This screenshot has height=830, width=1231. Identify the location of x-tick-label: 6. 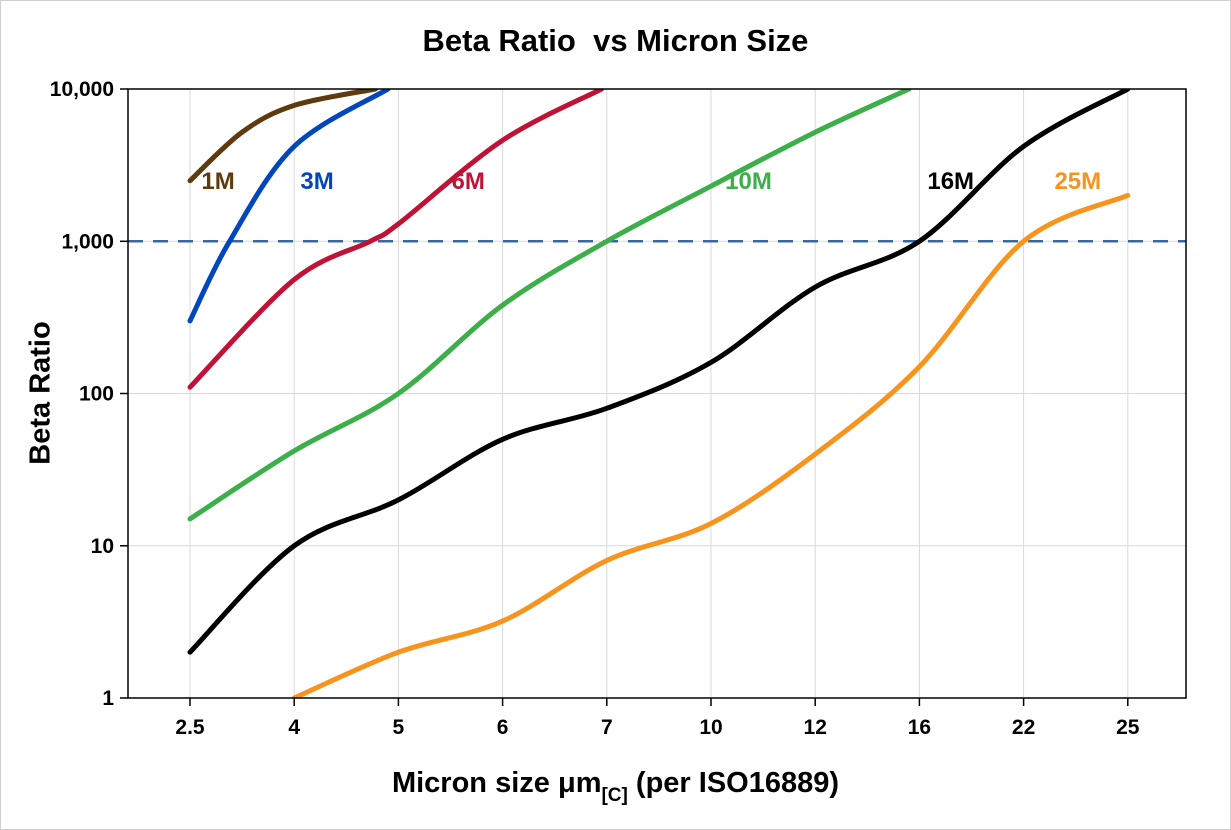
(503, 727).